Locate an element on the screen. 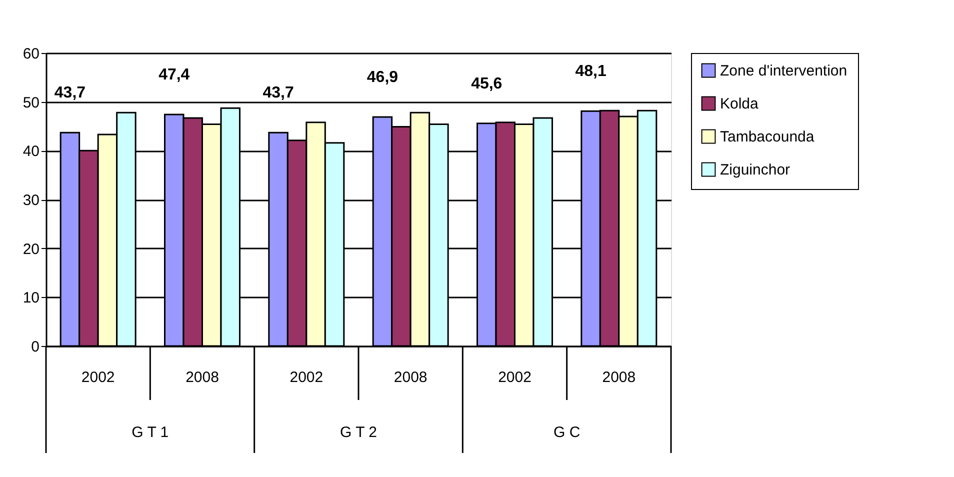 The width and height of the screenshot is (954, 477). text: G T 1 is located at coordinates (150, 432).